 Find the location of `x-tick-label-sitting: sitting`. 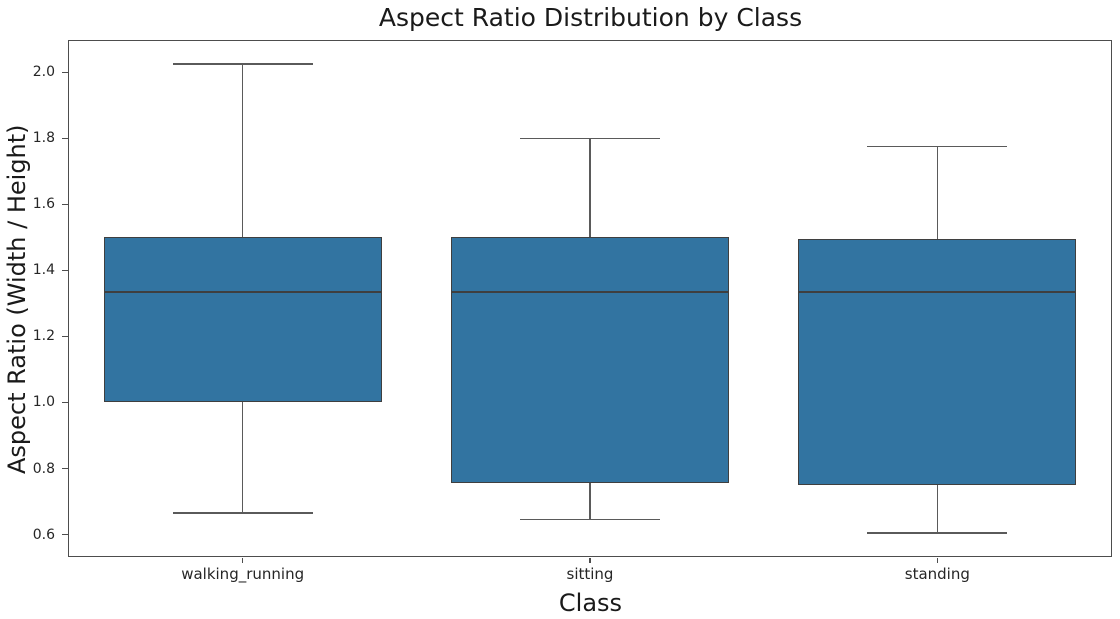

x-tick-label-sitting: sitting is located at coordinates (590, 574).